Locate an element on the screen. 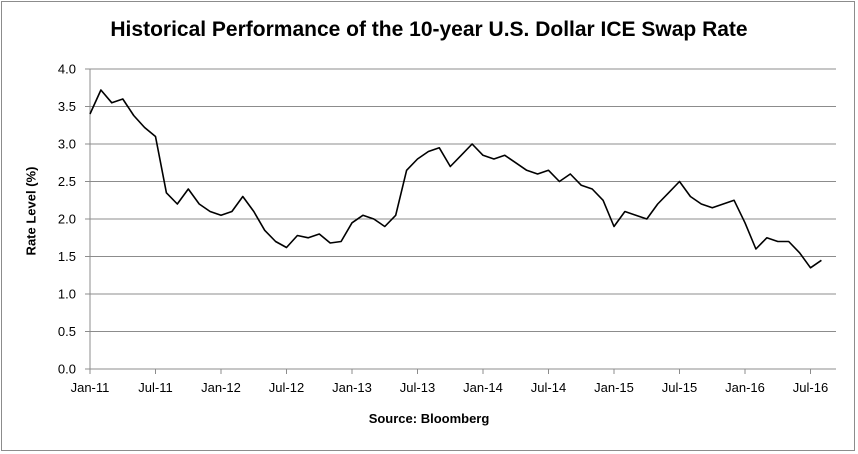 The height and width of the screenshot is (454, 858). y-tick-label: 2.0 is located at coordinates (67, 219).